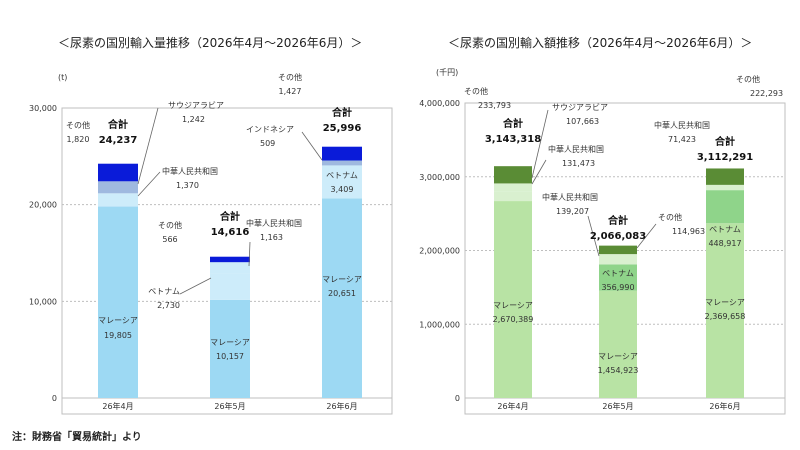 The image size is (800, 450). Describe the element at coordinates (342, 128) in the screenshot. I see `total-value: 25,996` at that location.